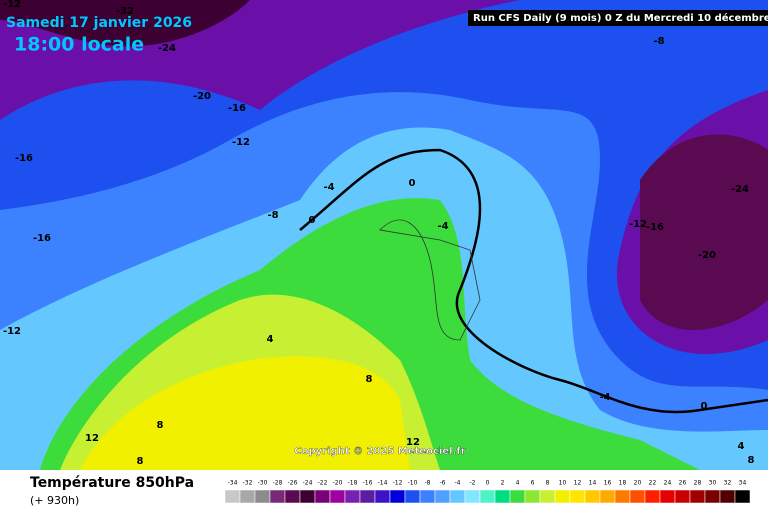 This screenshot has width=768, height=516. I want to click on legend-label: 18, so click(623, 483).